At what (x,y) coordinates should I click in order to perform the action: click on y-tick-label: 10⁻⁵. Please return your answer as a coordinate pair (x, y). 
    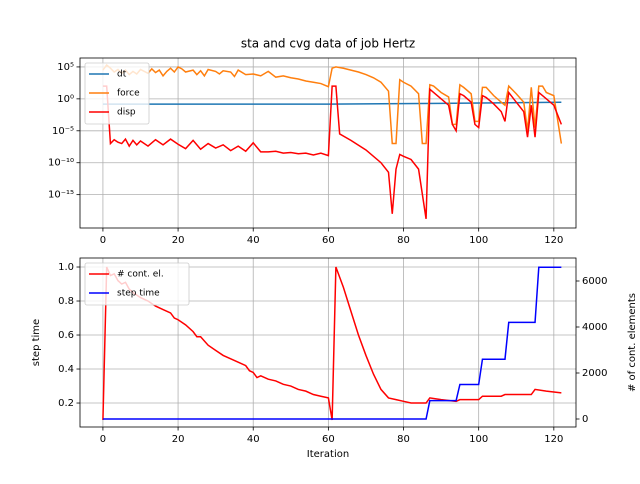
    Looking at the image, I should click on (63, 131).